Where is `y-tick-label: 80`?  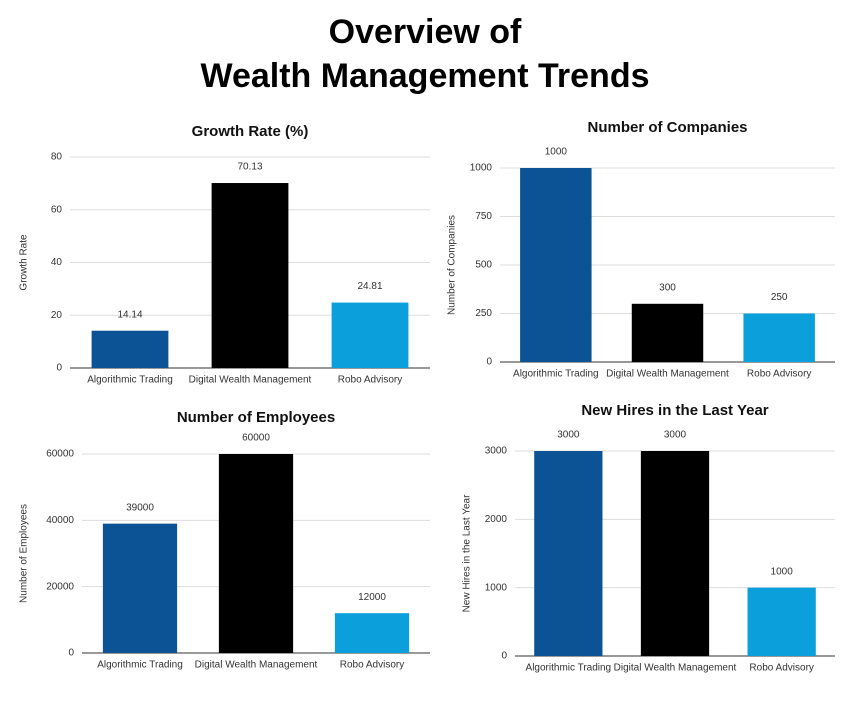 y-tick-label: 80 is located at coordinates (57, 157).